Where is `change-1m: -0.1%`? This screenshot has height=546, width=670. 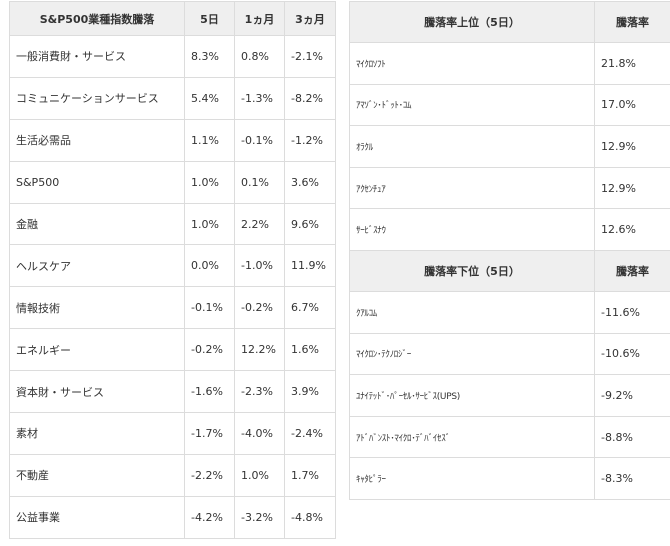 change-1m: -0.1% is located at coordinates (259, 140).